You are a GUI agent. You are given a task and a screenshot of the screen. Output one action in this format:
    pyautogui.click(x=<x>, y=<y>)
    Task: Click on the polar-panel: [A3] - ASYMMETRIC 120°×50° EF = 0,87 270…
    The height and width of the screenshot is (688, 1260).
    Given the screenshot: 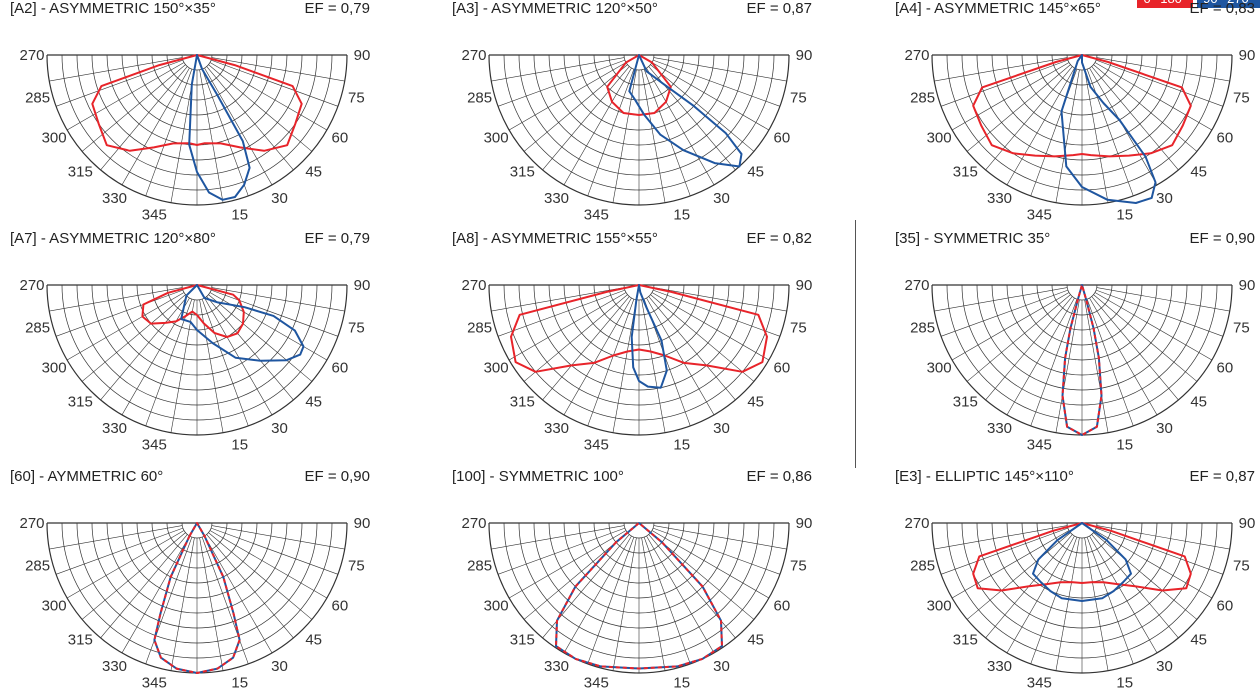 What is the action you would take?
    pyautogui.click(x=632, y=111)
    